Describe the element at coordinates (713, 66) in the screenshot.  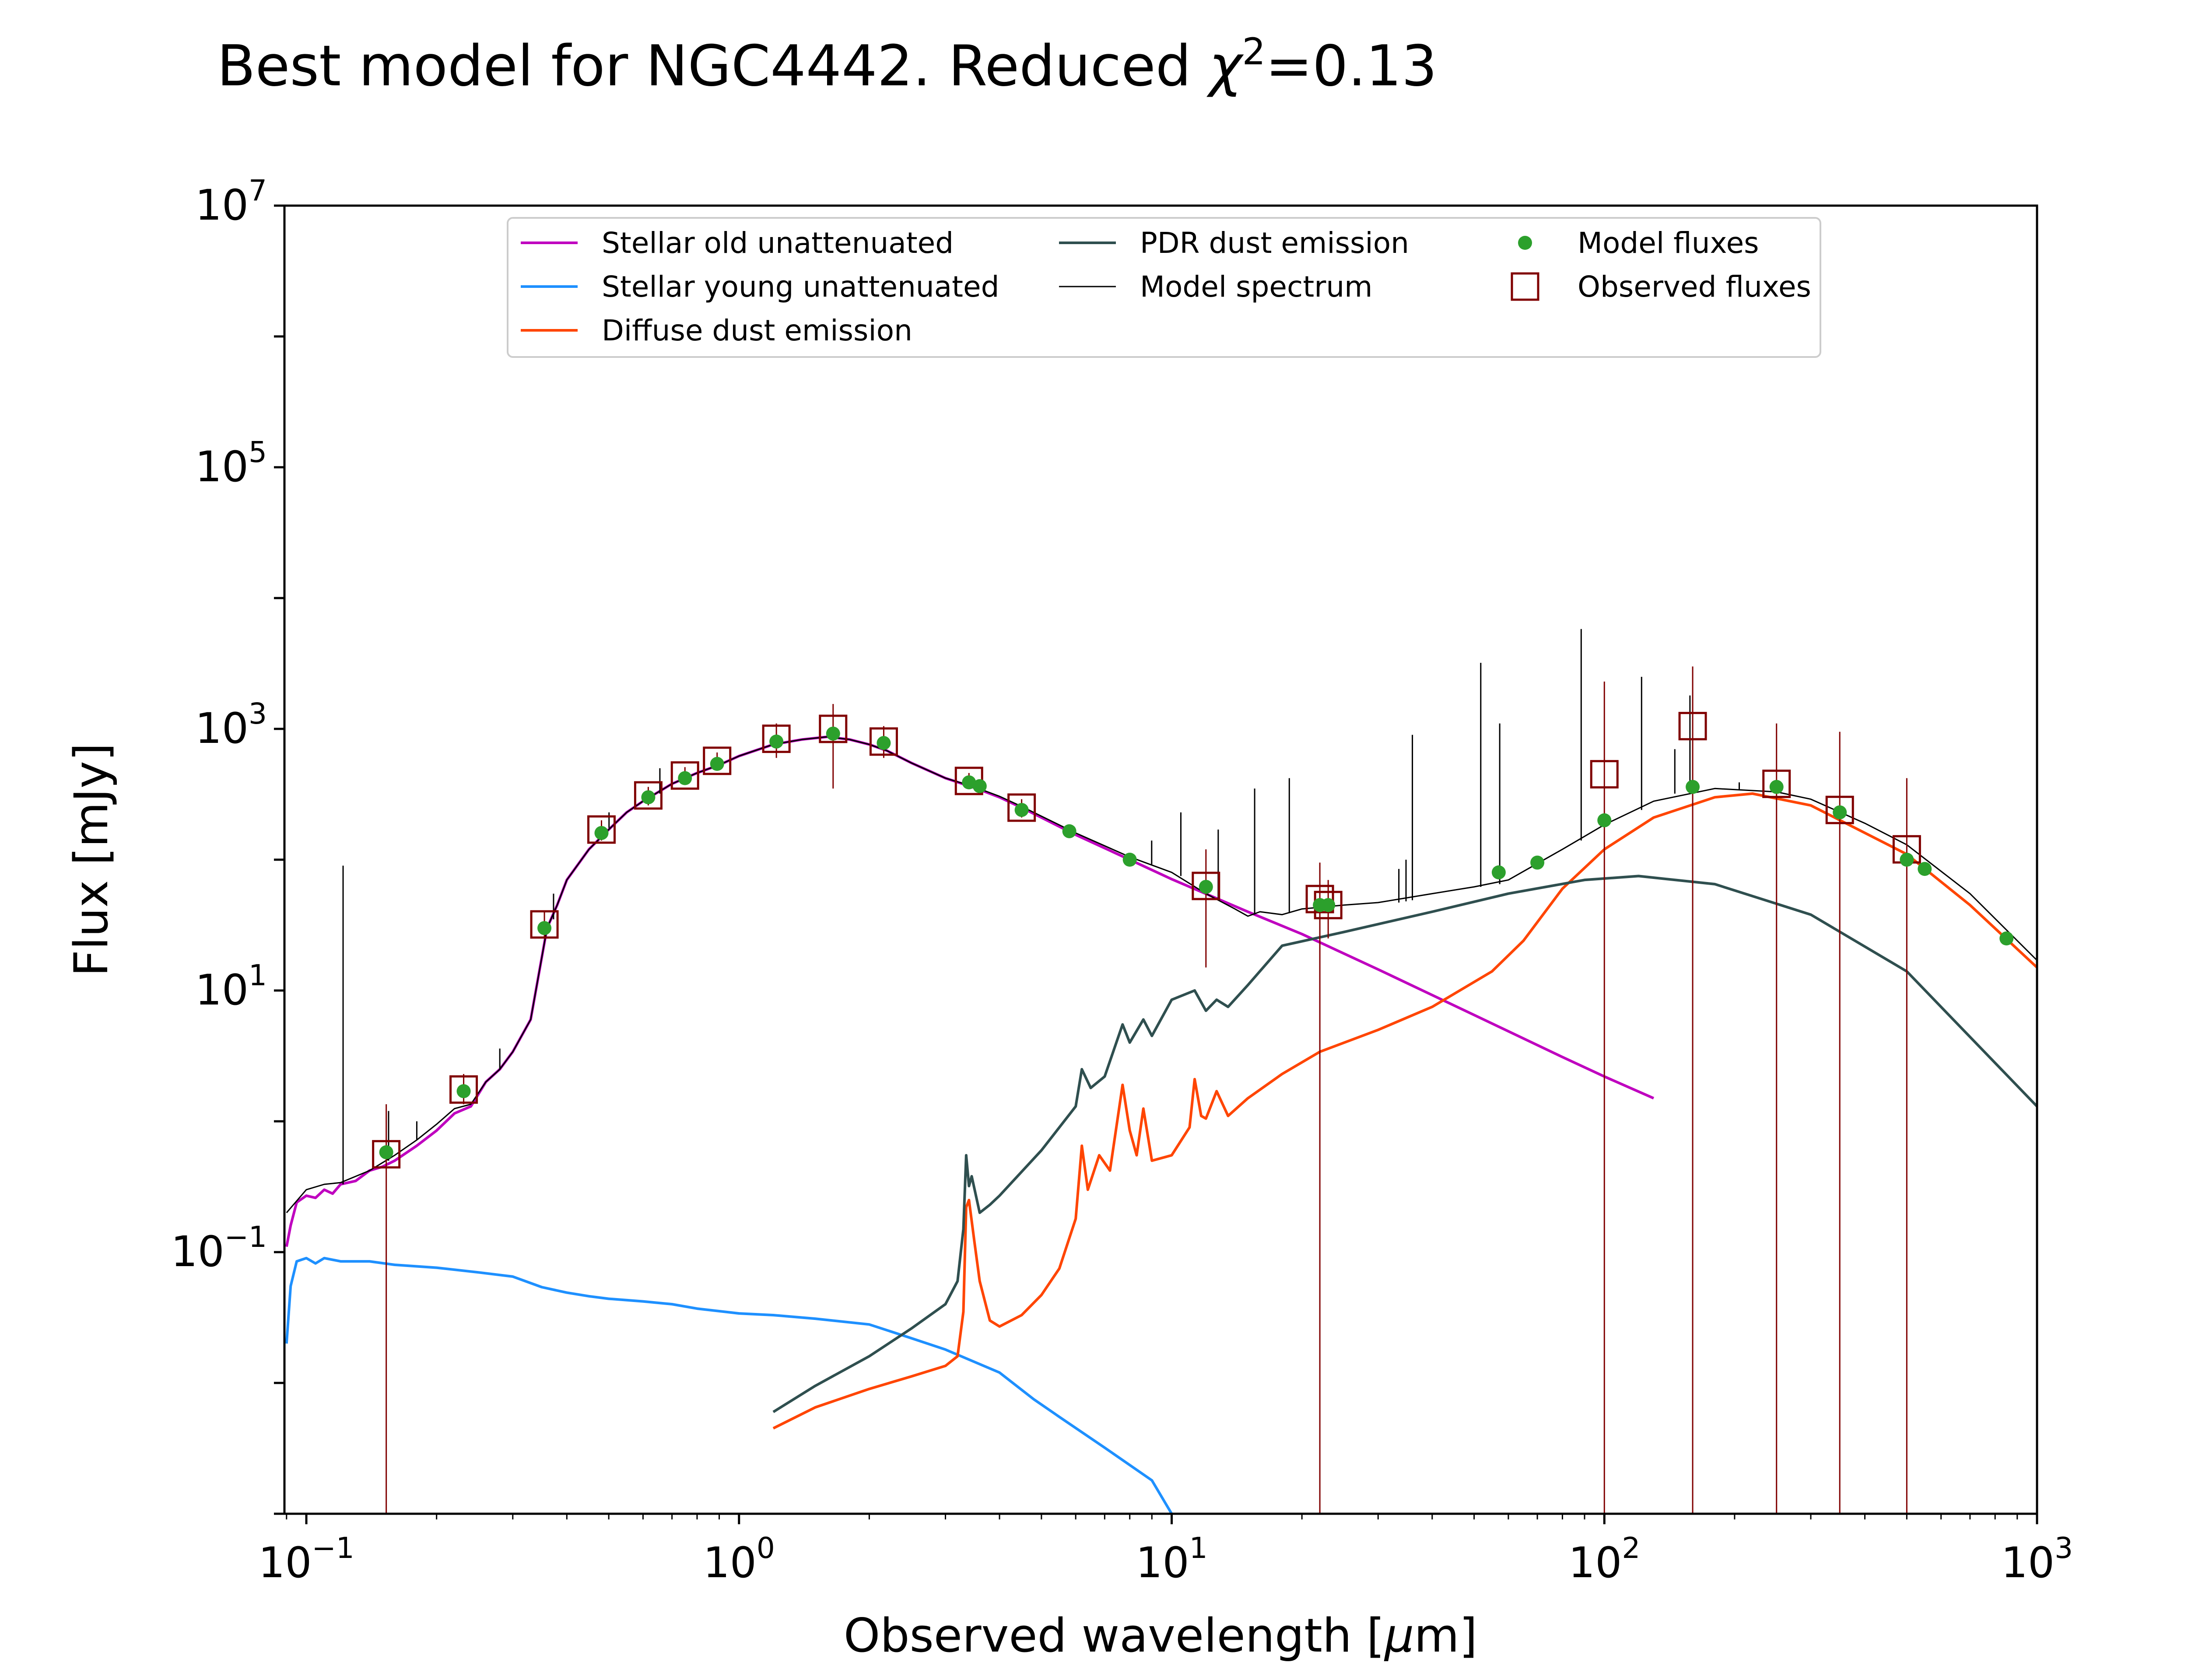
I see `chart-title-text: Best model for NGC4442. Reduced` at that location.